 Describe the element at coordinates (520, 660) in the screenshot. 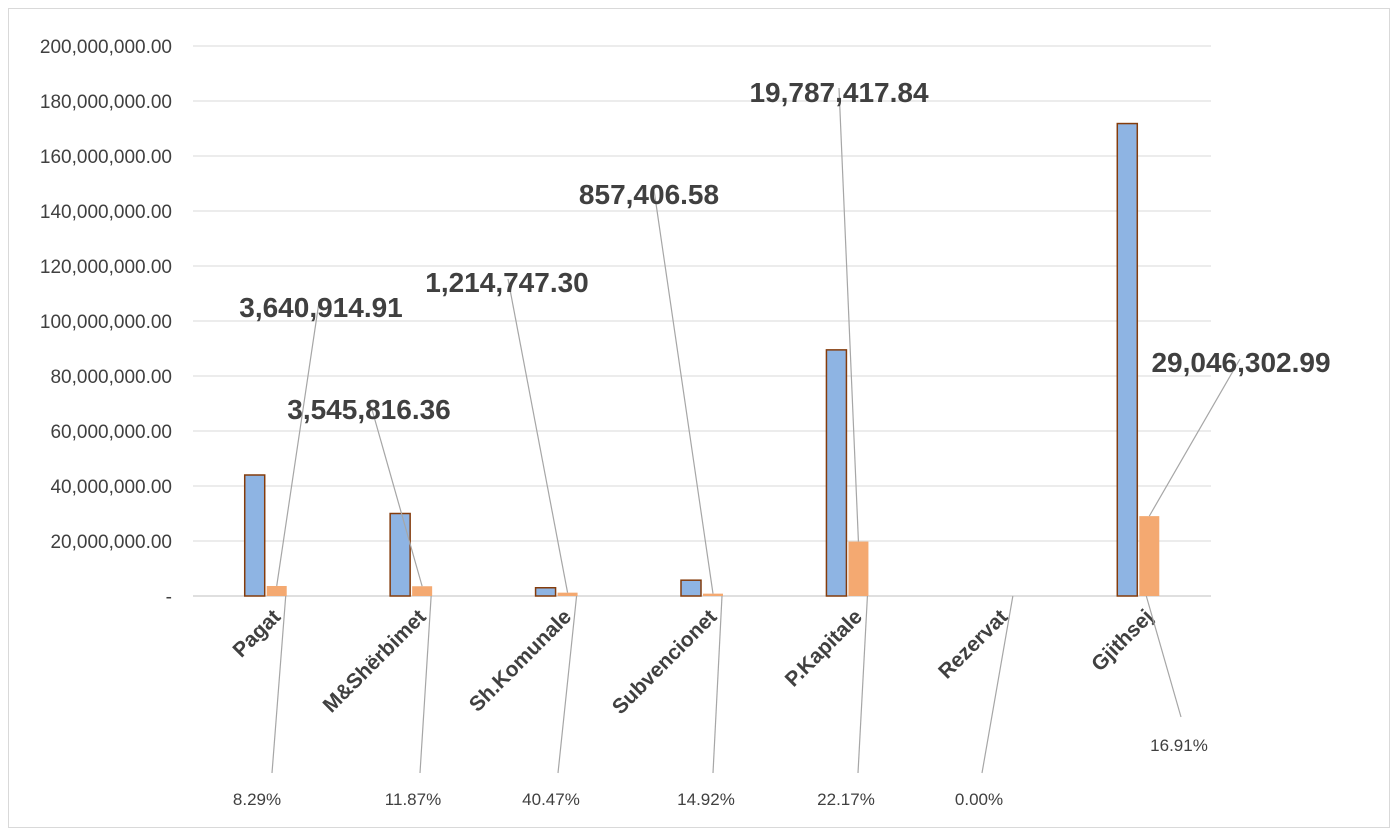

I see `category-label: Sh.Komunale` at that location.